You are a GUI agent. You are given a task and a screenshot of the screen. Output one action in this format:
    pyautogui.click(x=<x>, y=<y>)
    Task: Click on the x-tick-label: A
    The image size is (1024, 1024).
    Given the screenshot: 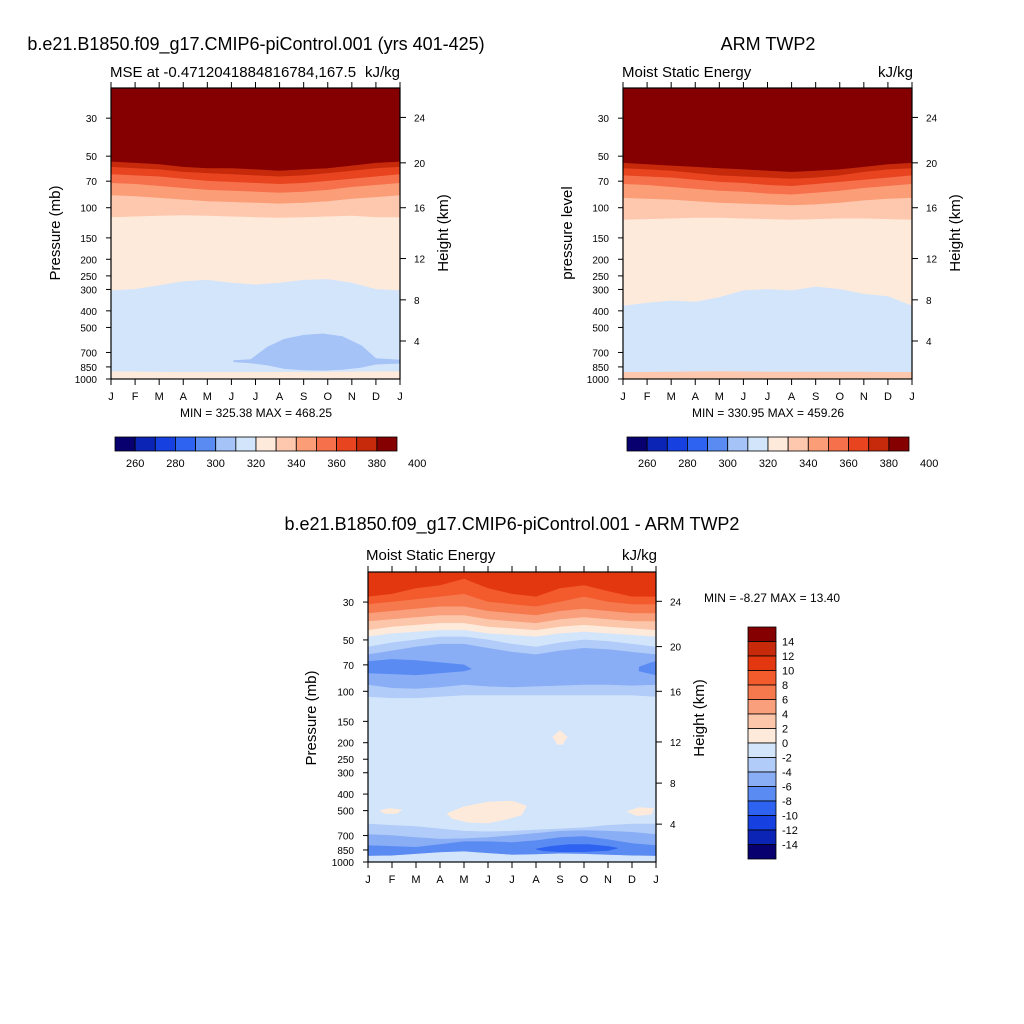 What is the action you would take?
    pyautogui.click(x=440, y=880)
    